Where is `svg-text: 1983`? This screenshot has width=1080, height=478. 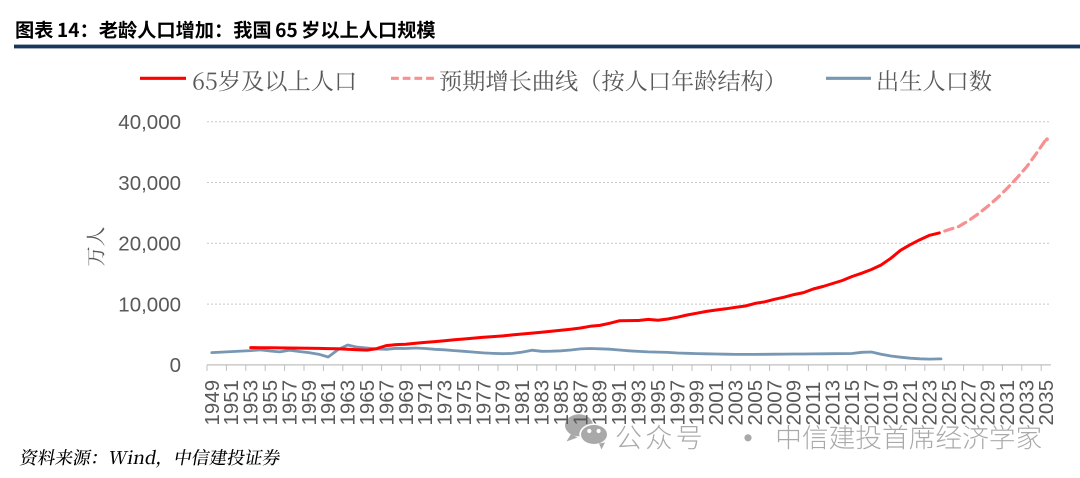 svg-text: 1983 is located at coordinates (542, 403).